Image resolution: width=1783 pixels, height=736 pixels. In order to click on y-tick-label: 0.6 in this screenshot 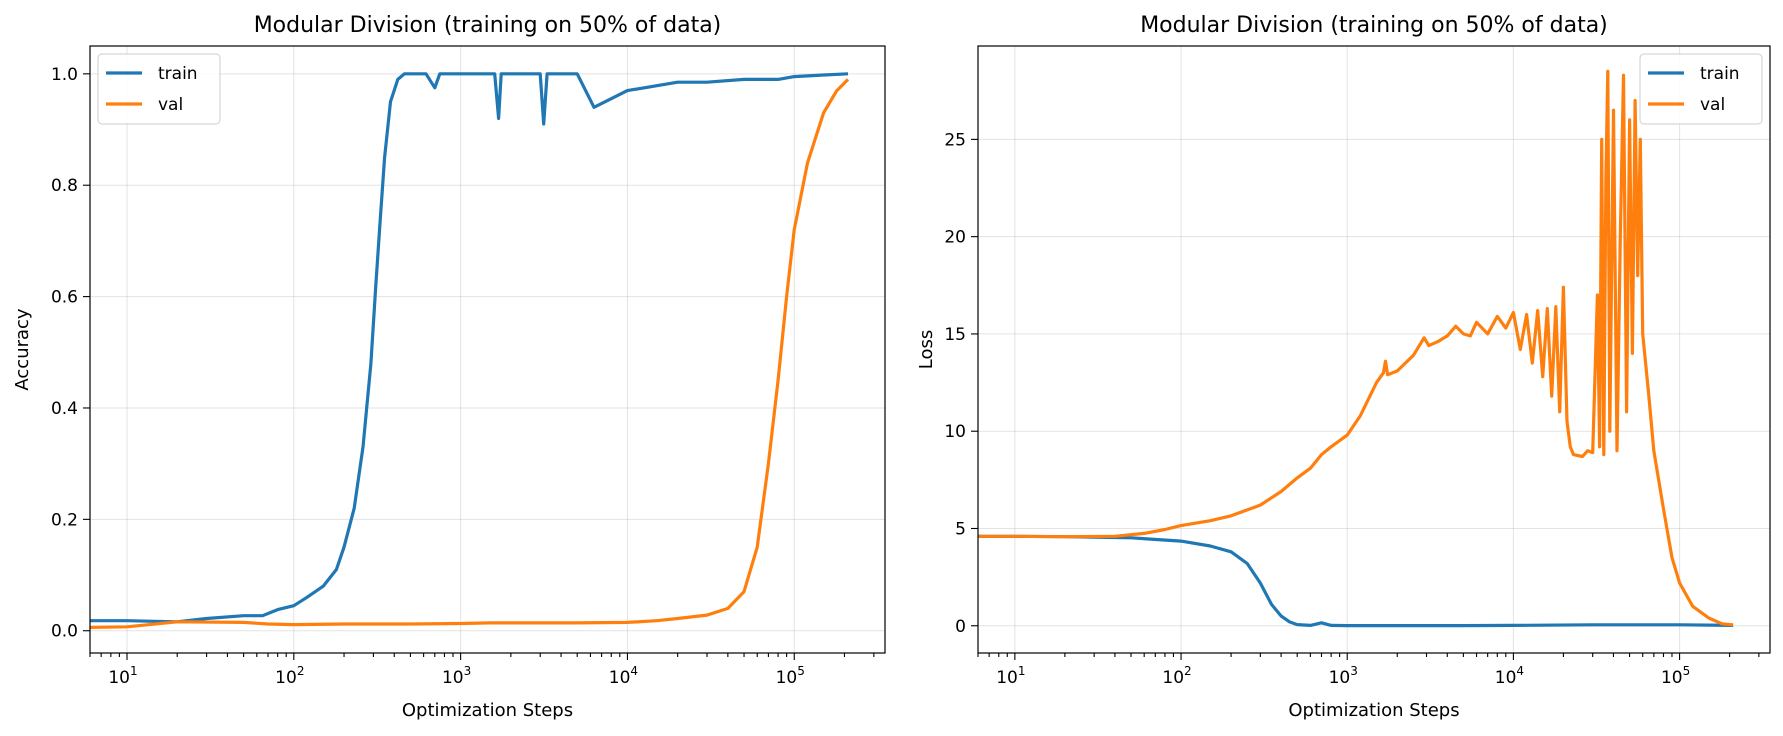, I will do `click(64, 298)`.